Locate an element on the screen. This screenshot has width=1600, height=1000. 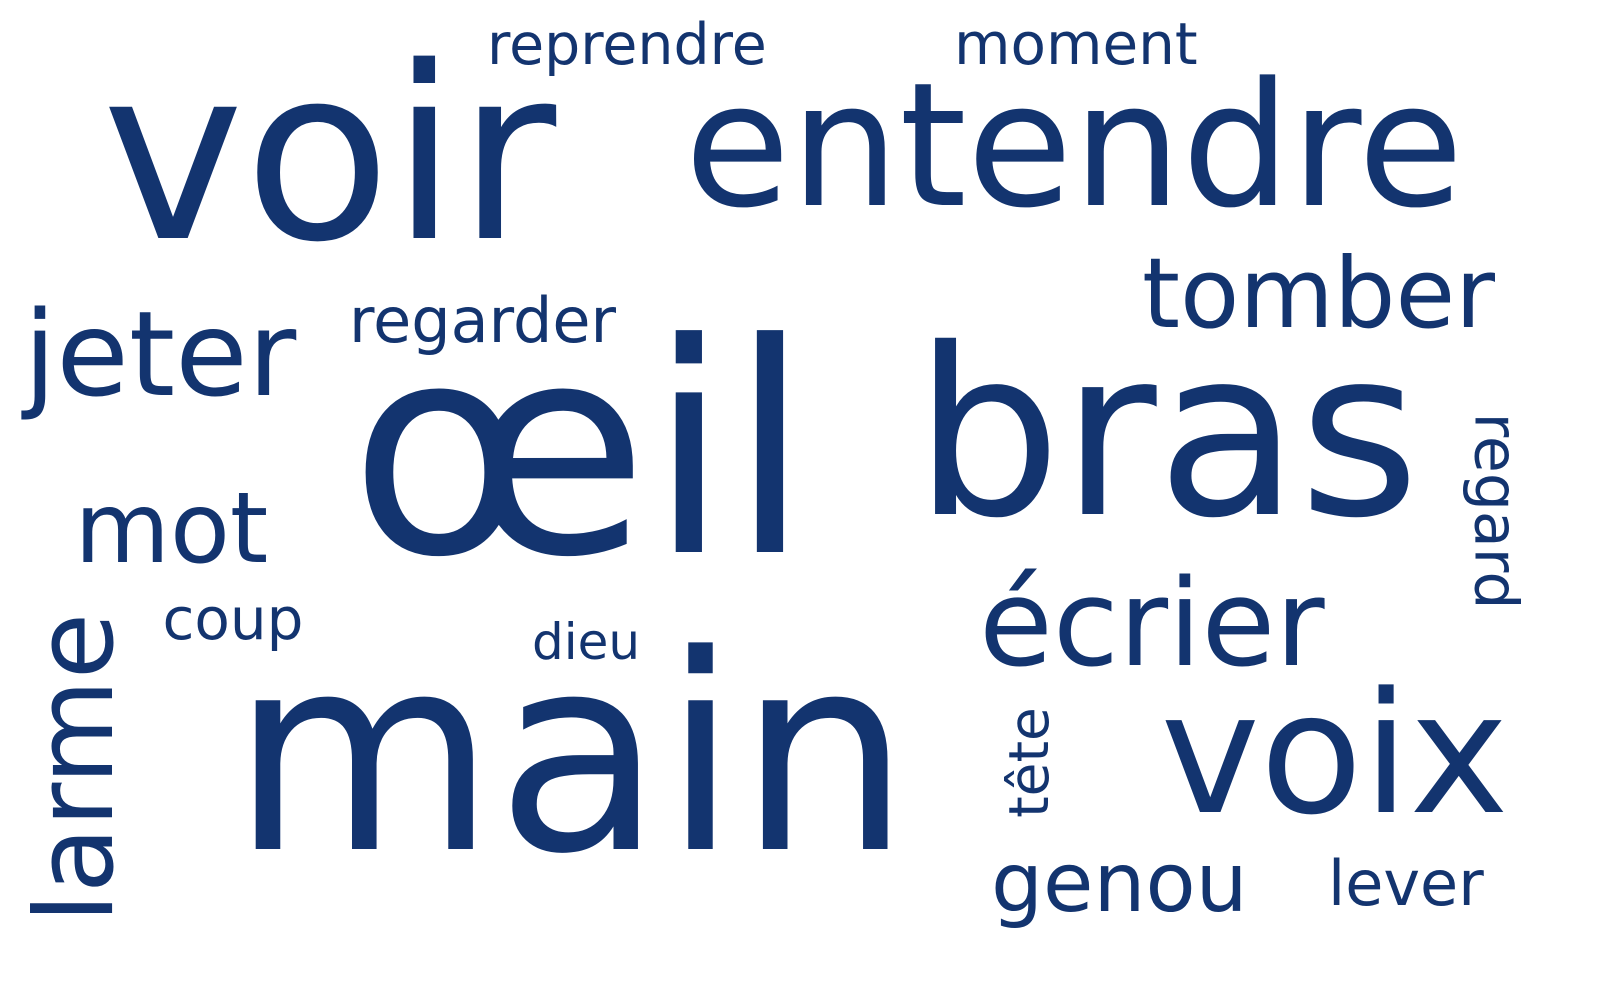
word-coup: coup is located at coordinates (233, 619).